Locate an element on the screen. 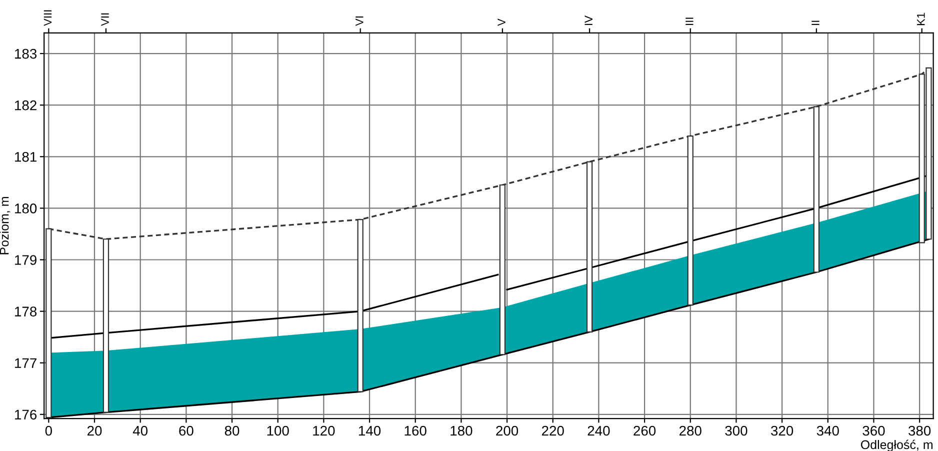  x-tick-label: 340 is located at coordinates (827, 431).